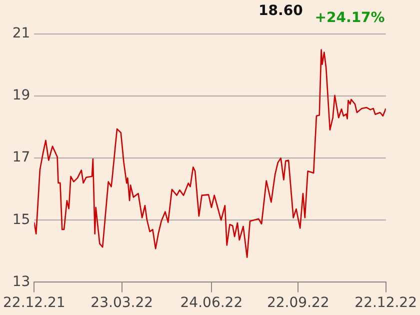  What do you see at coordinates (122, 303) in the screenshot?
I see `x-tick-label: 23.03.22` at bounding box center [122, 303].